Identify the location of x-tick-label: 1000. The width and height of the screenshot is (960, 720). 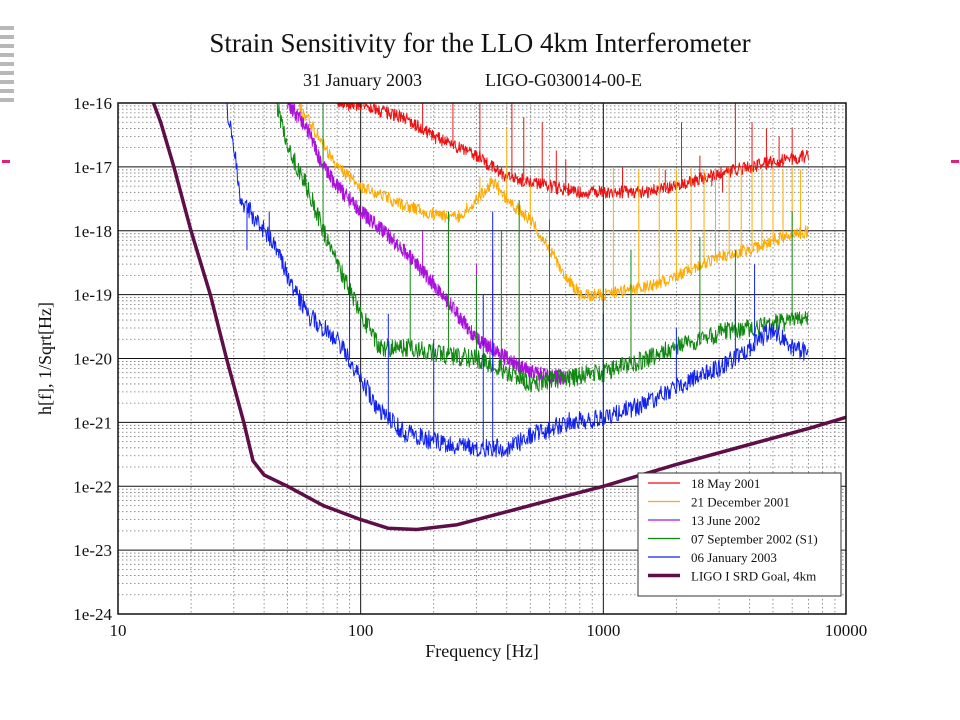
(603, 630).